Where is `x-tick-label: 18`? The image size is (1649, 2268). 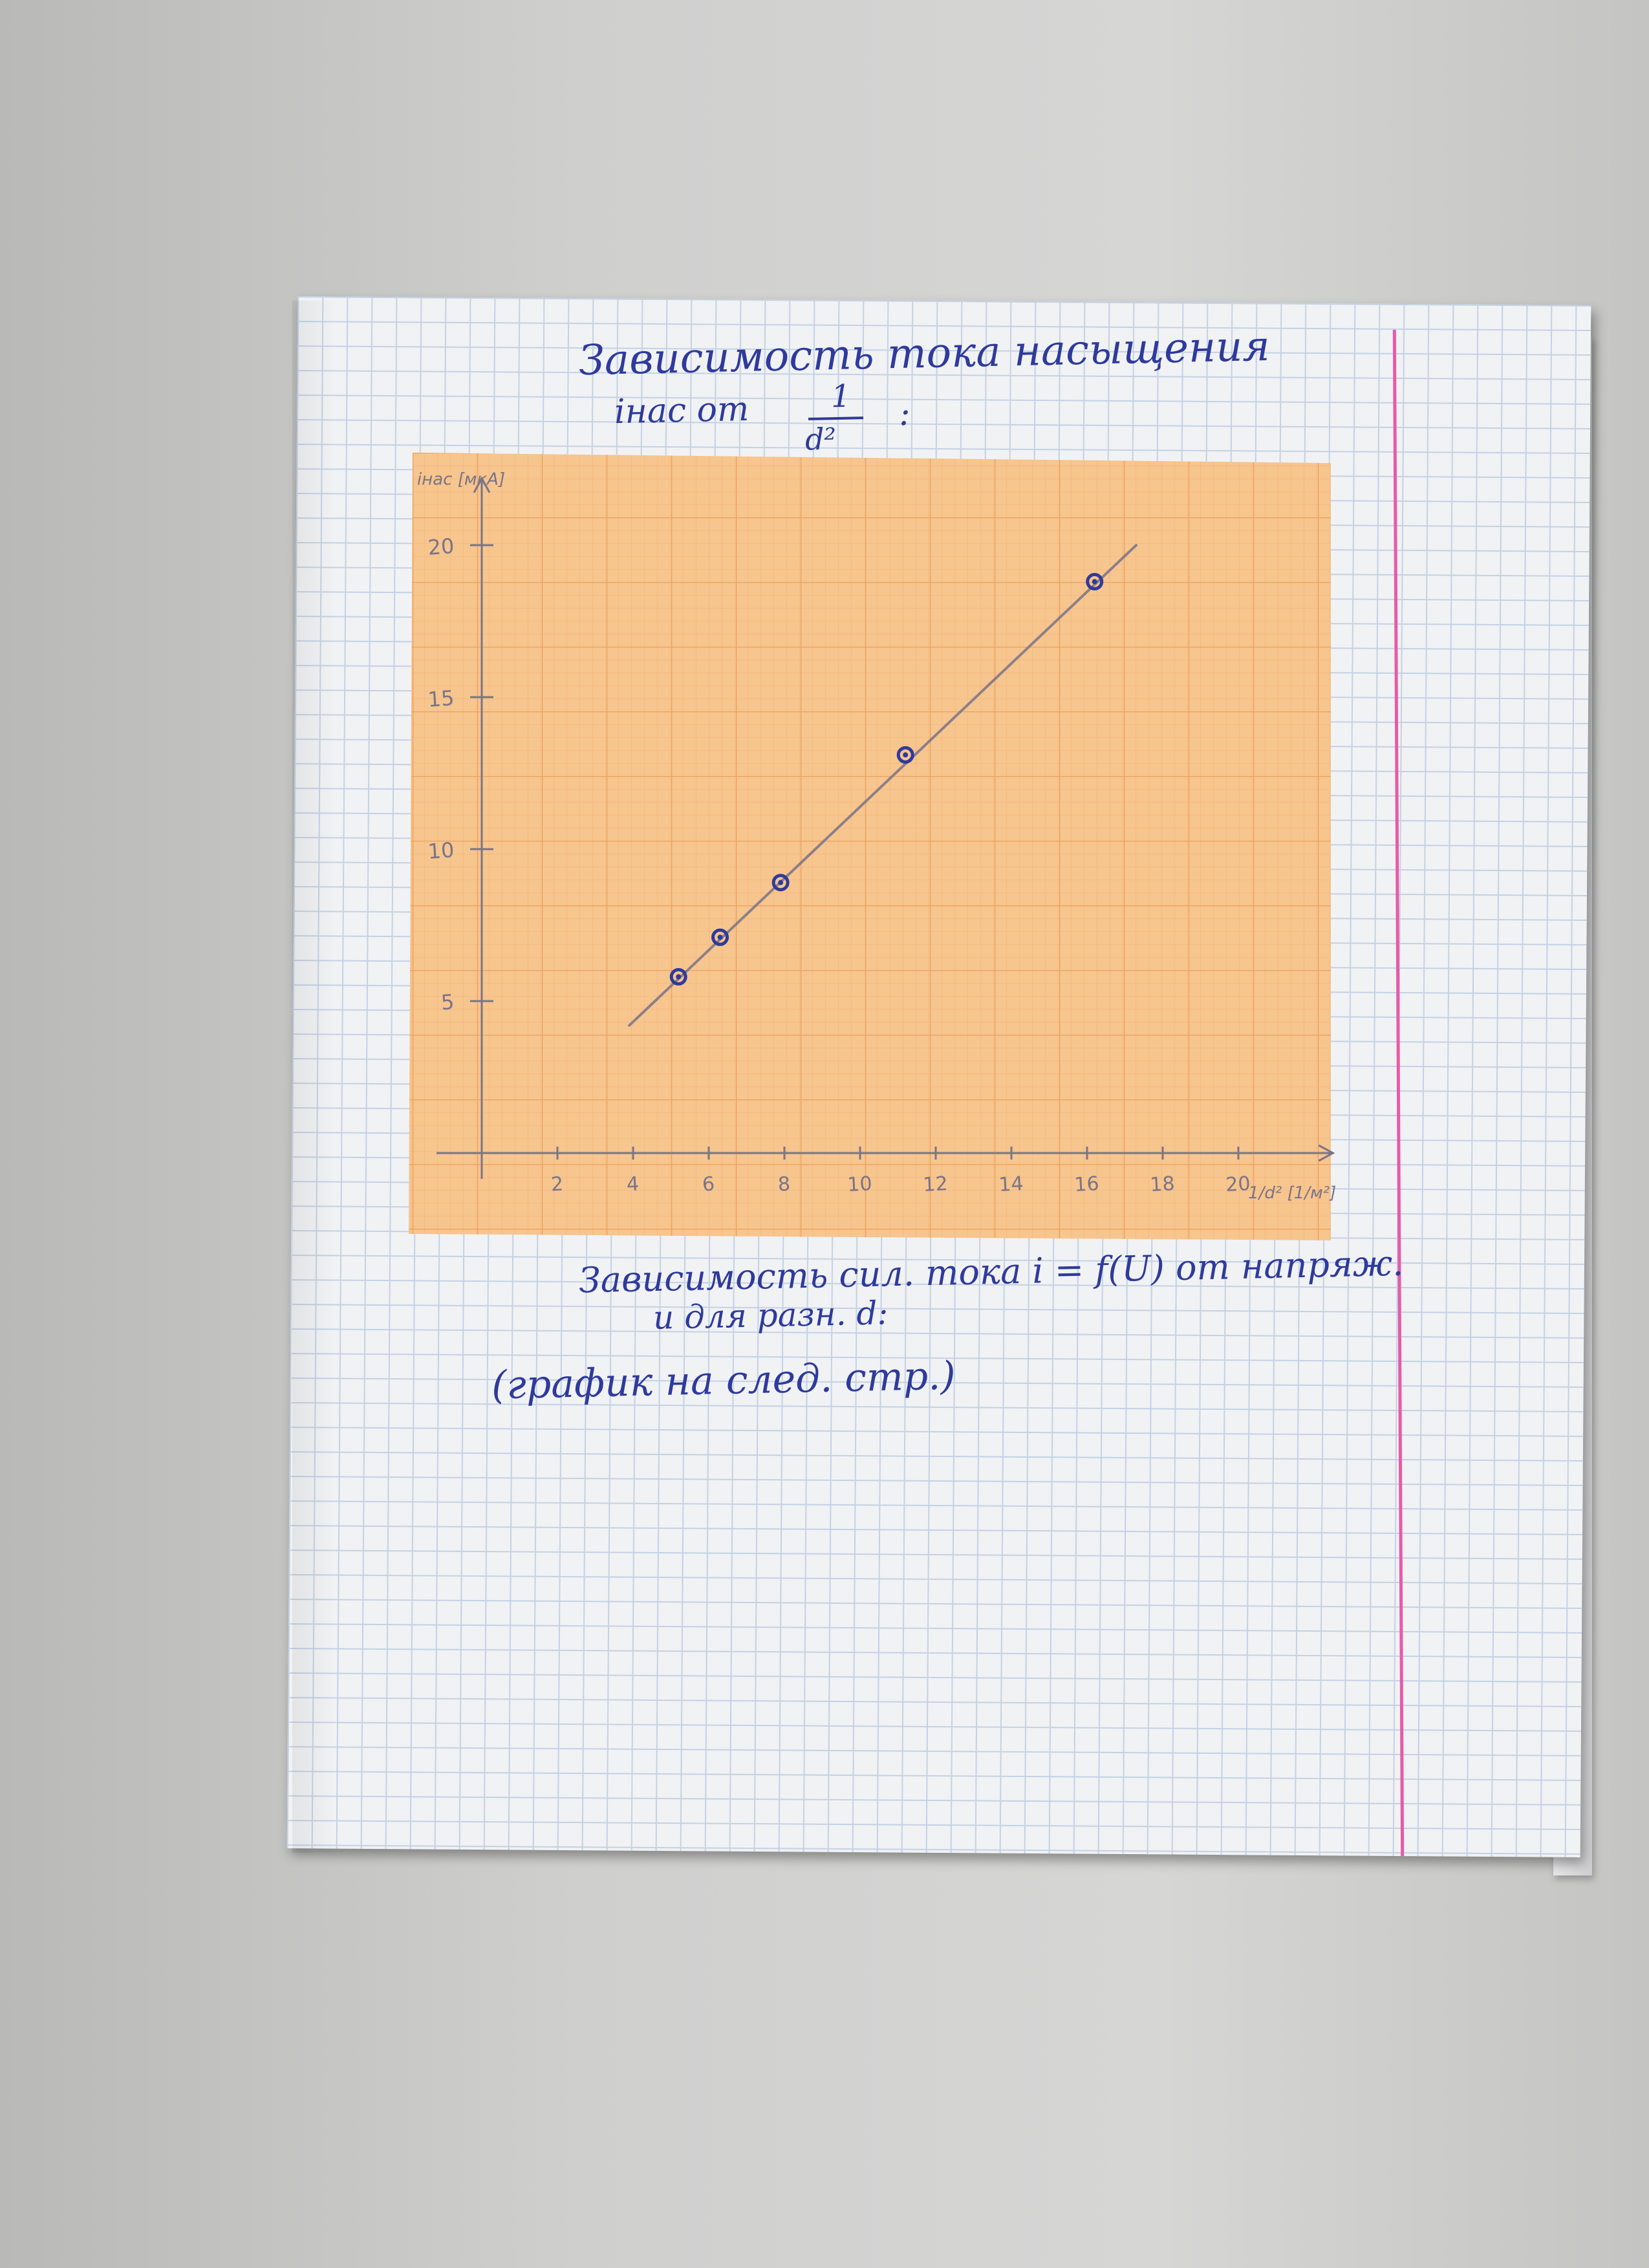
x-tick-label: 18 is located at coordinates (1163, 1184).